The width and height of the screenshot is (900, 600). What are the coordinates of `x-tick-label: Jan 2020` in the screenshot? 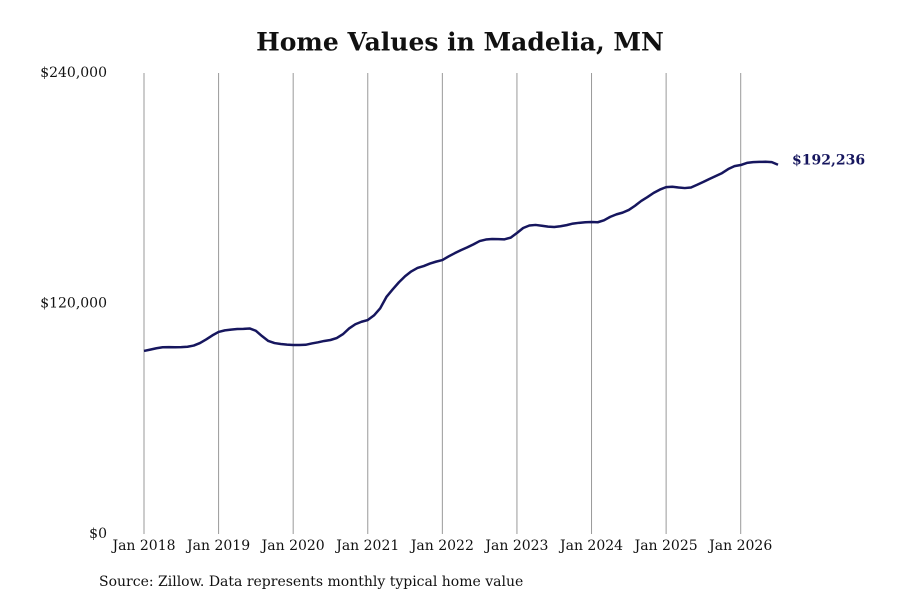 It's located at (292, 546).